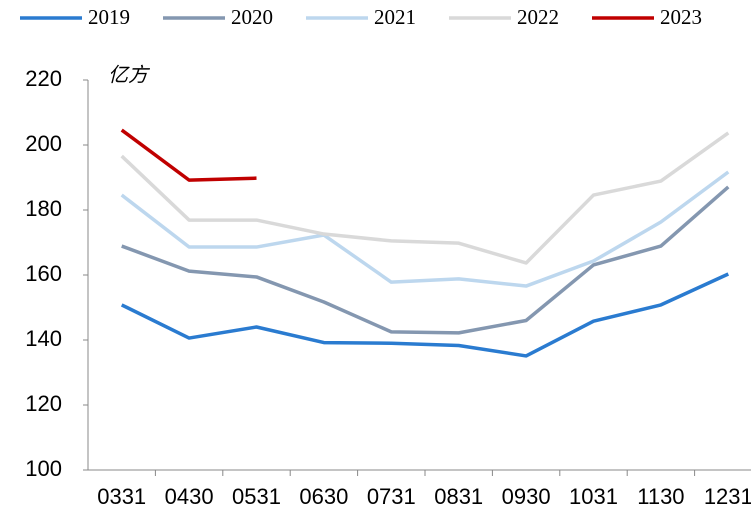 This screenshot has height=513, width=751. I want to click on y-tick-label: 180, so click(43, 208).